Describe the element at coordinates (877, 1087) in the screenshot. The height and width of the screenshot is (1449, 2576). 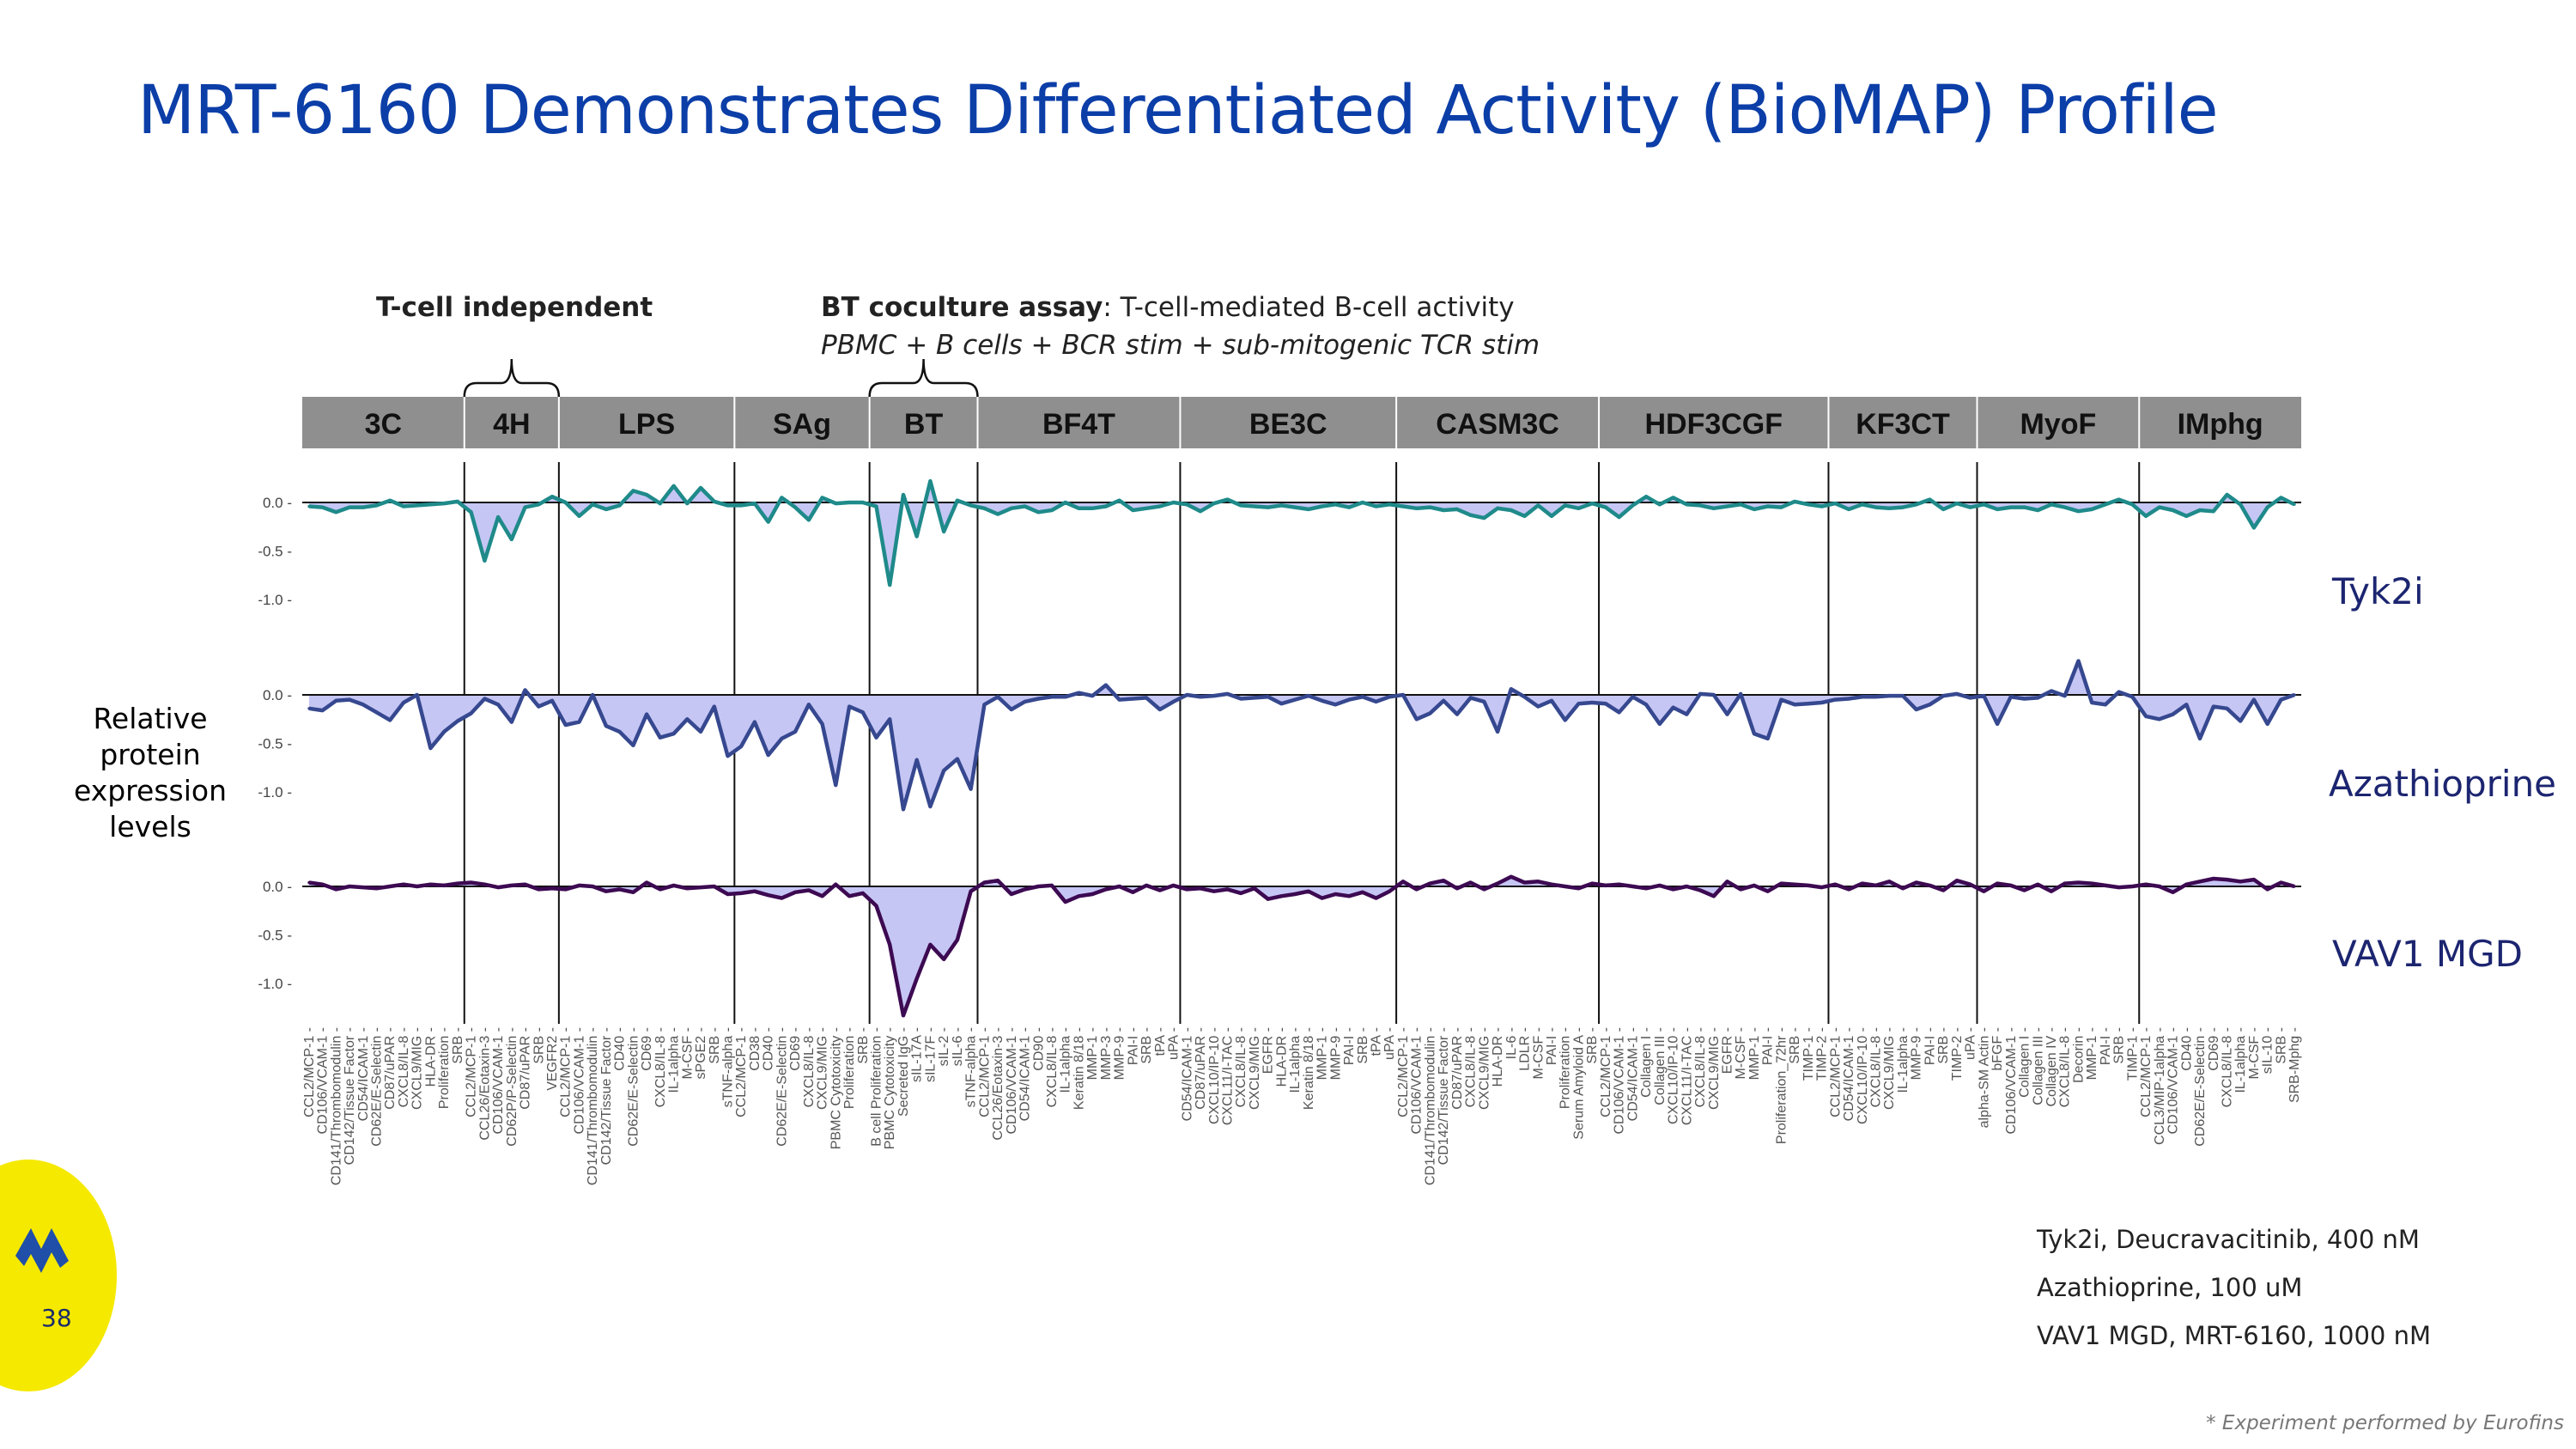
I see `x-tick-label: B cell Proliferation -` at that location.